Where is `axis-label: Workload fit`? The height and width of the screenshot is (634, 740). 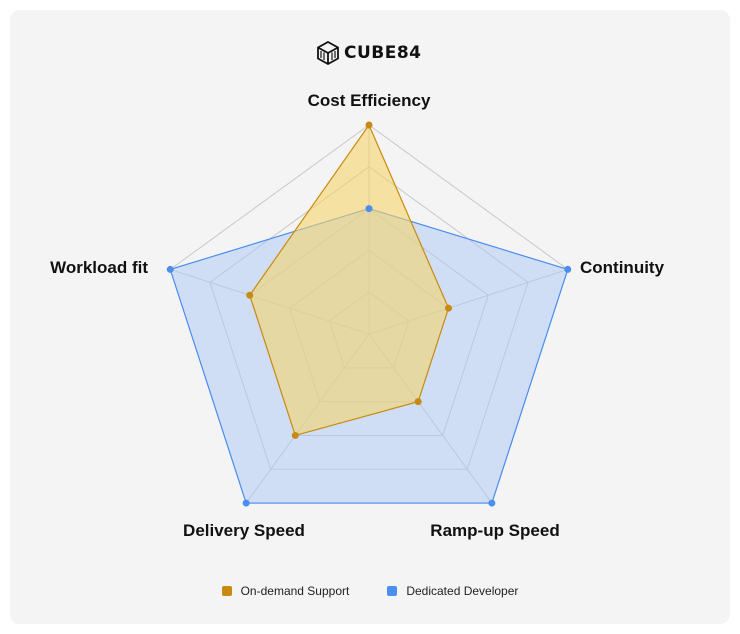
axis-label: Workload fit is located at coordinates (99, 267).